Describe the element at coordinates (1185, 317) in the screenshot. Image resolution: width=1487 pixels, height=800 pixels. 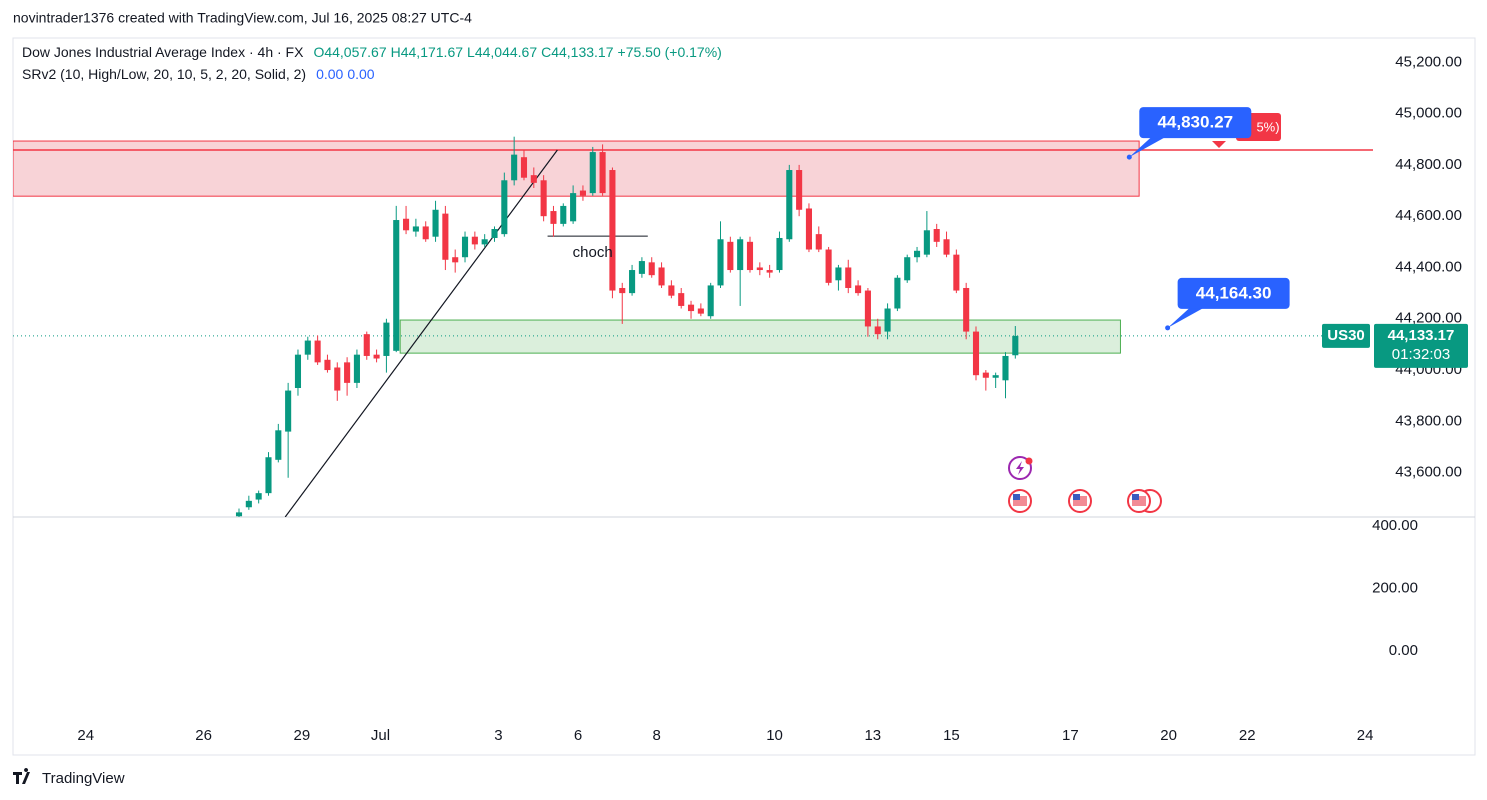
I see `callout-pointer` at that location.